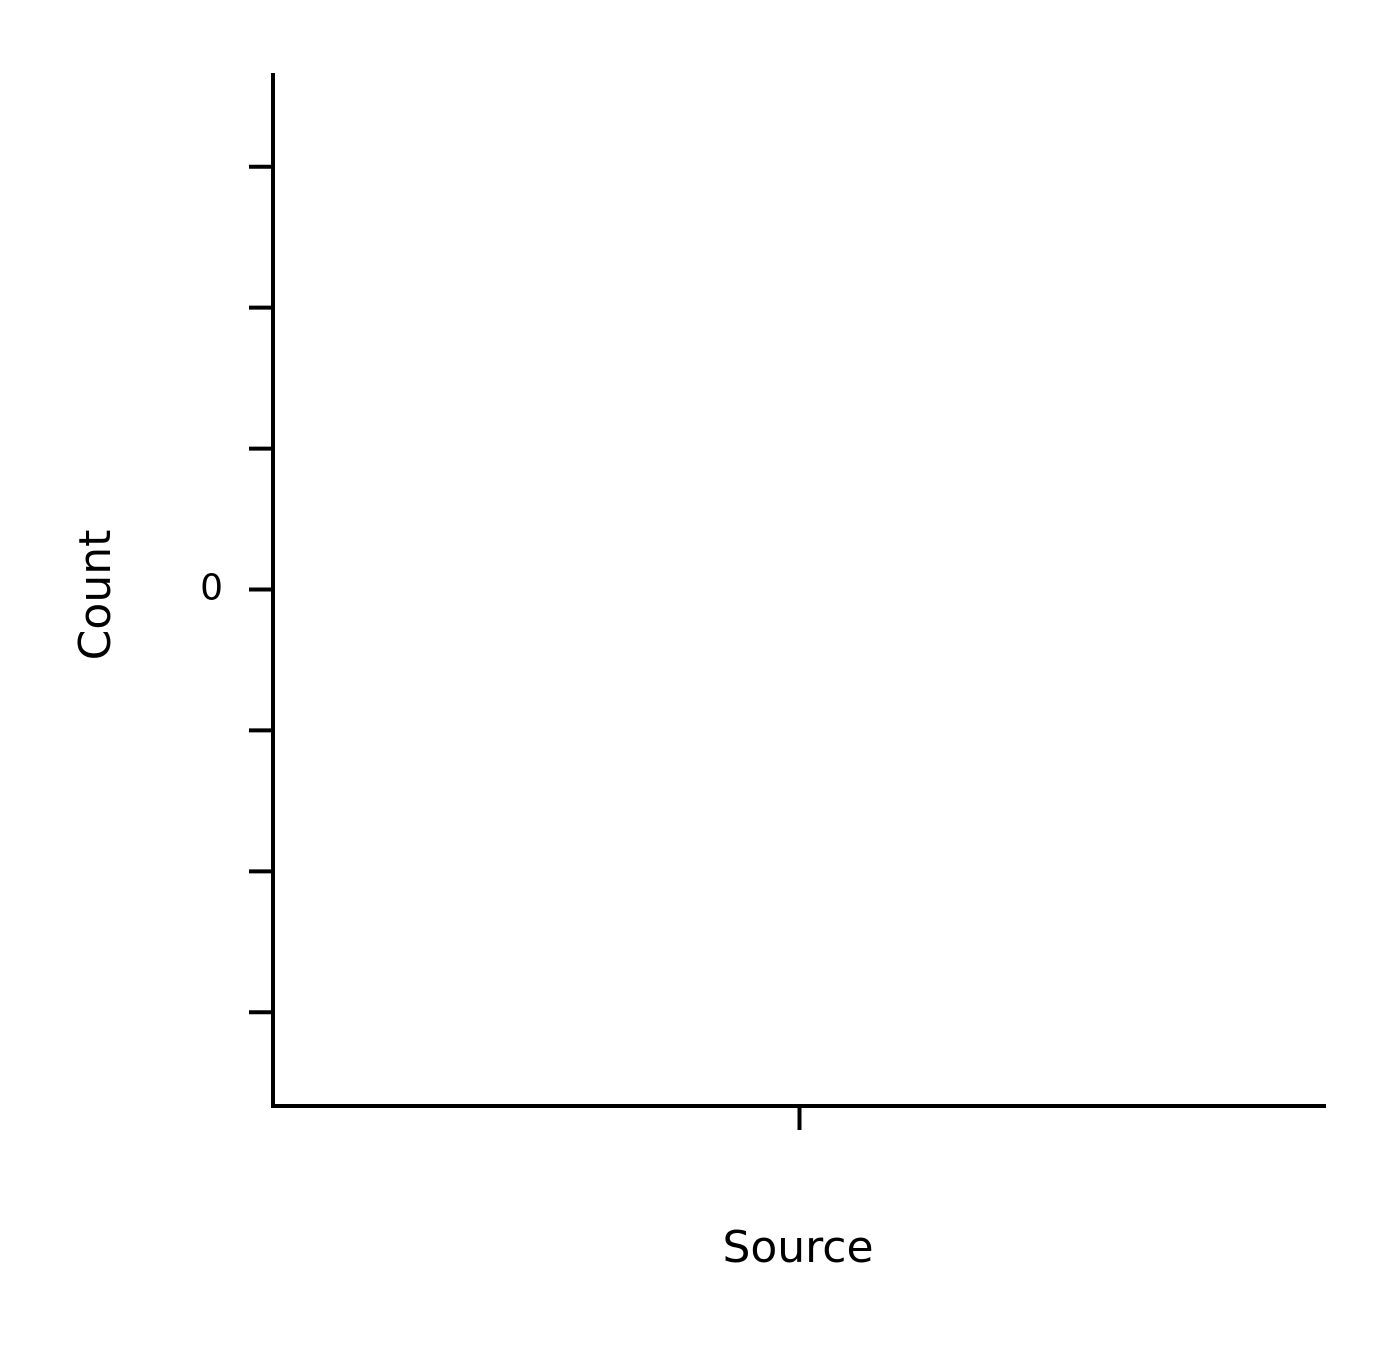  What do you see at coordinates (95, 595) in the screenshot?
I see `y-axis-label: Count` at bounding box center [95, 595].